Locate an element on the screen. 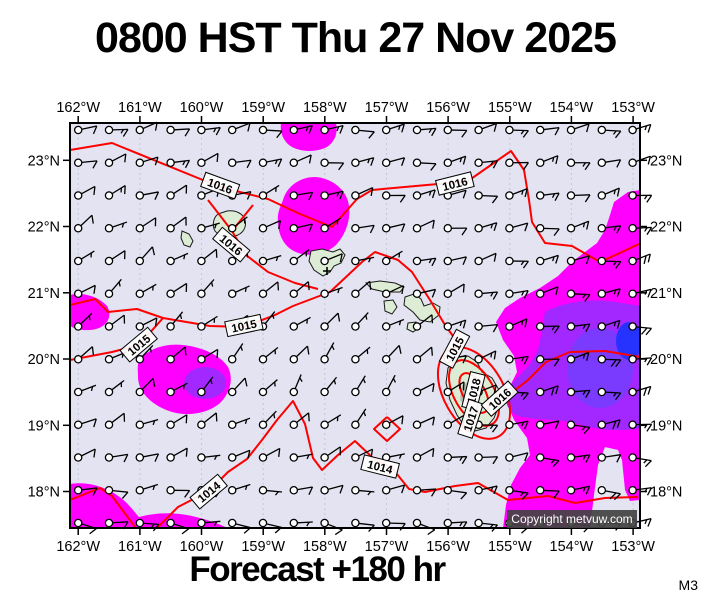  lat-label-left: 20°N is located at coordinates (44, 360).